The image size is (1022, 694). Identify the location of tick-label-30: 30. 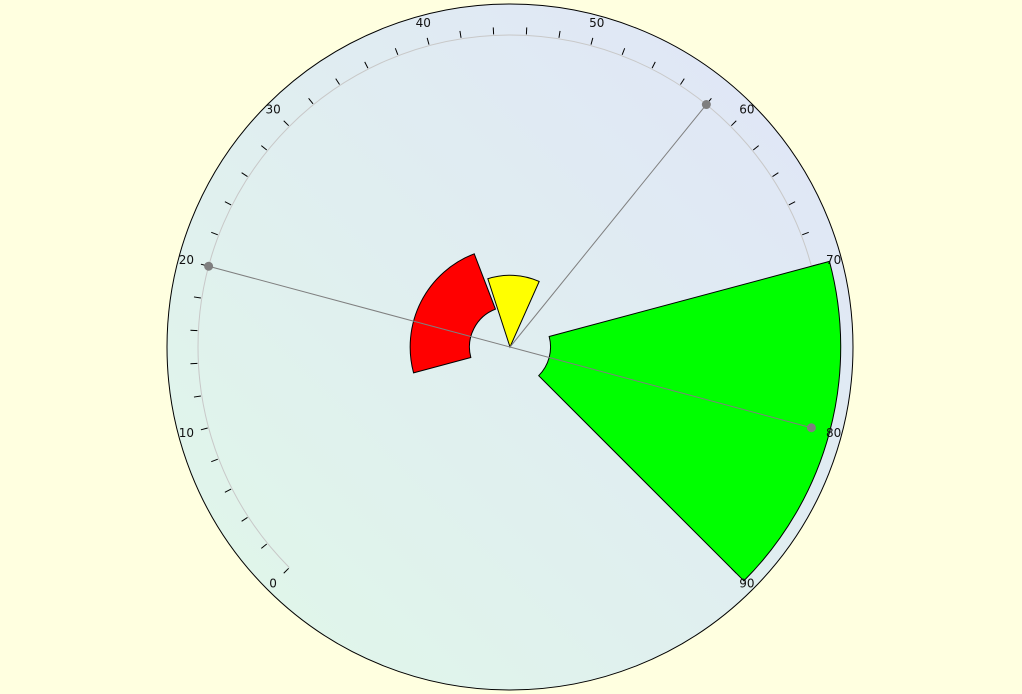
(272, 110).